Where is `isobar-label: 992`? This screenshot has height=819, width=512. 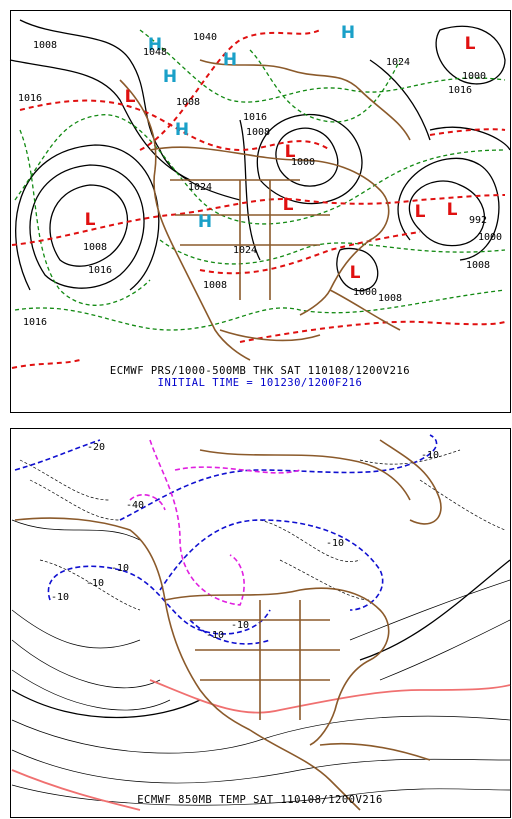 isobar-label: 992 is located at coordinates (478, 220).